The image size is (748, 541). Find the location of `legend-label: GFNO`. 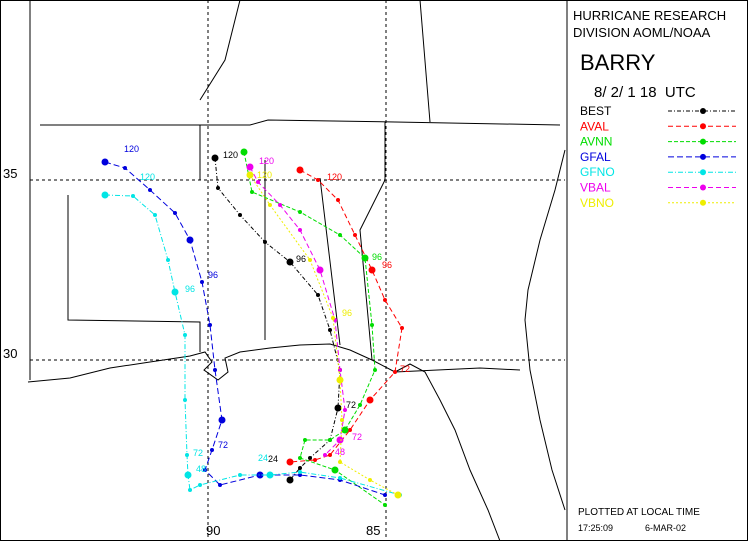

legend-label: GFNO is located at coordinates (597, 172).